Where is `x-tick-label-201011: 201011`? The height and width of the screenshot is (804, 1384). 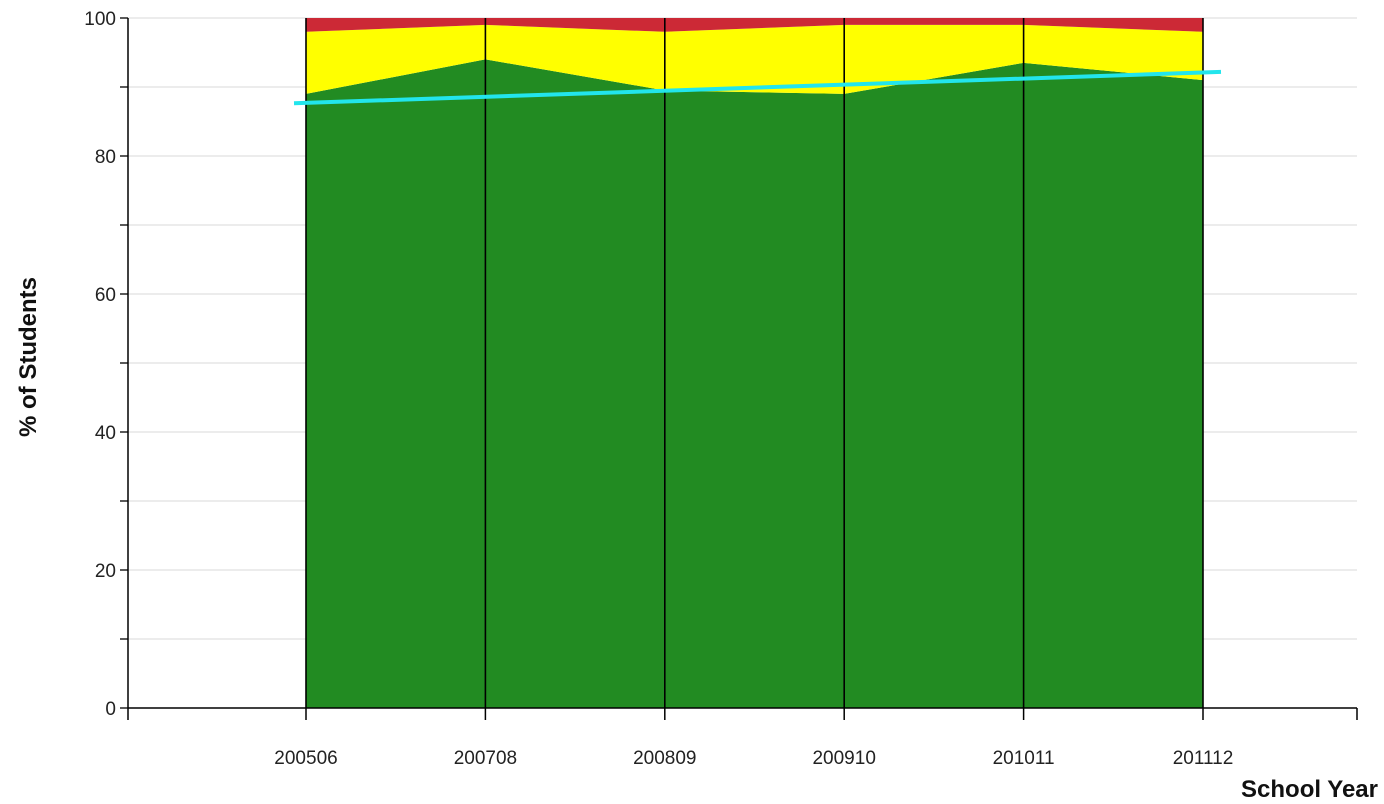
x-tick-label-201011: 201011 is located at coordinates (1024, 758).